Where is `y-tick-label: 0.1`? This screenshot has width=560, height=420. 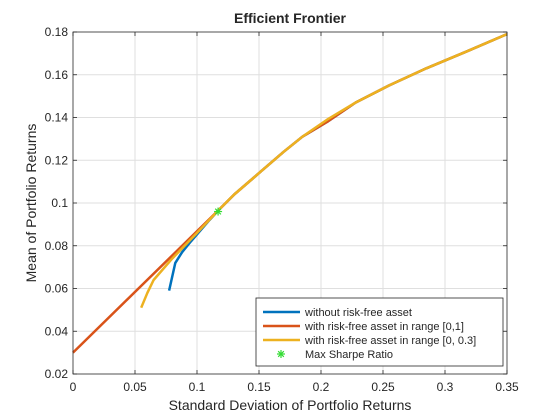
y-tick-label: 0.1 is located at coordinates (59, 203).